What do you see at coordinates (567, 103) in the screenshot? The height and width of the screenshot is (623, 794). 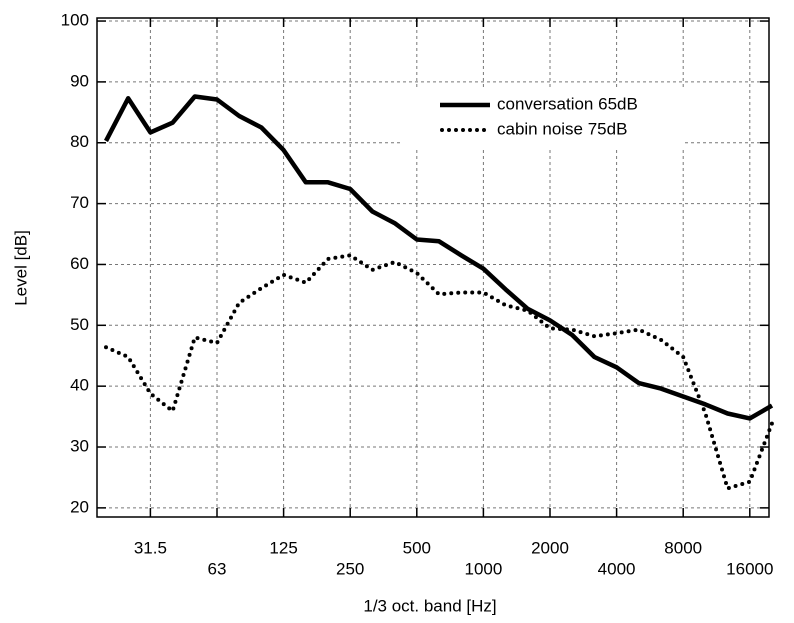 I see `legend-label: conversation 65dB` at bounding box center [567, 103].